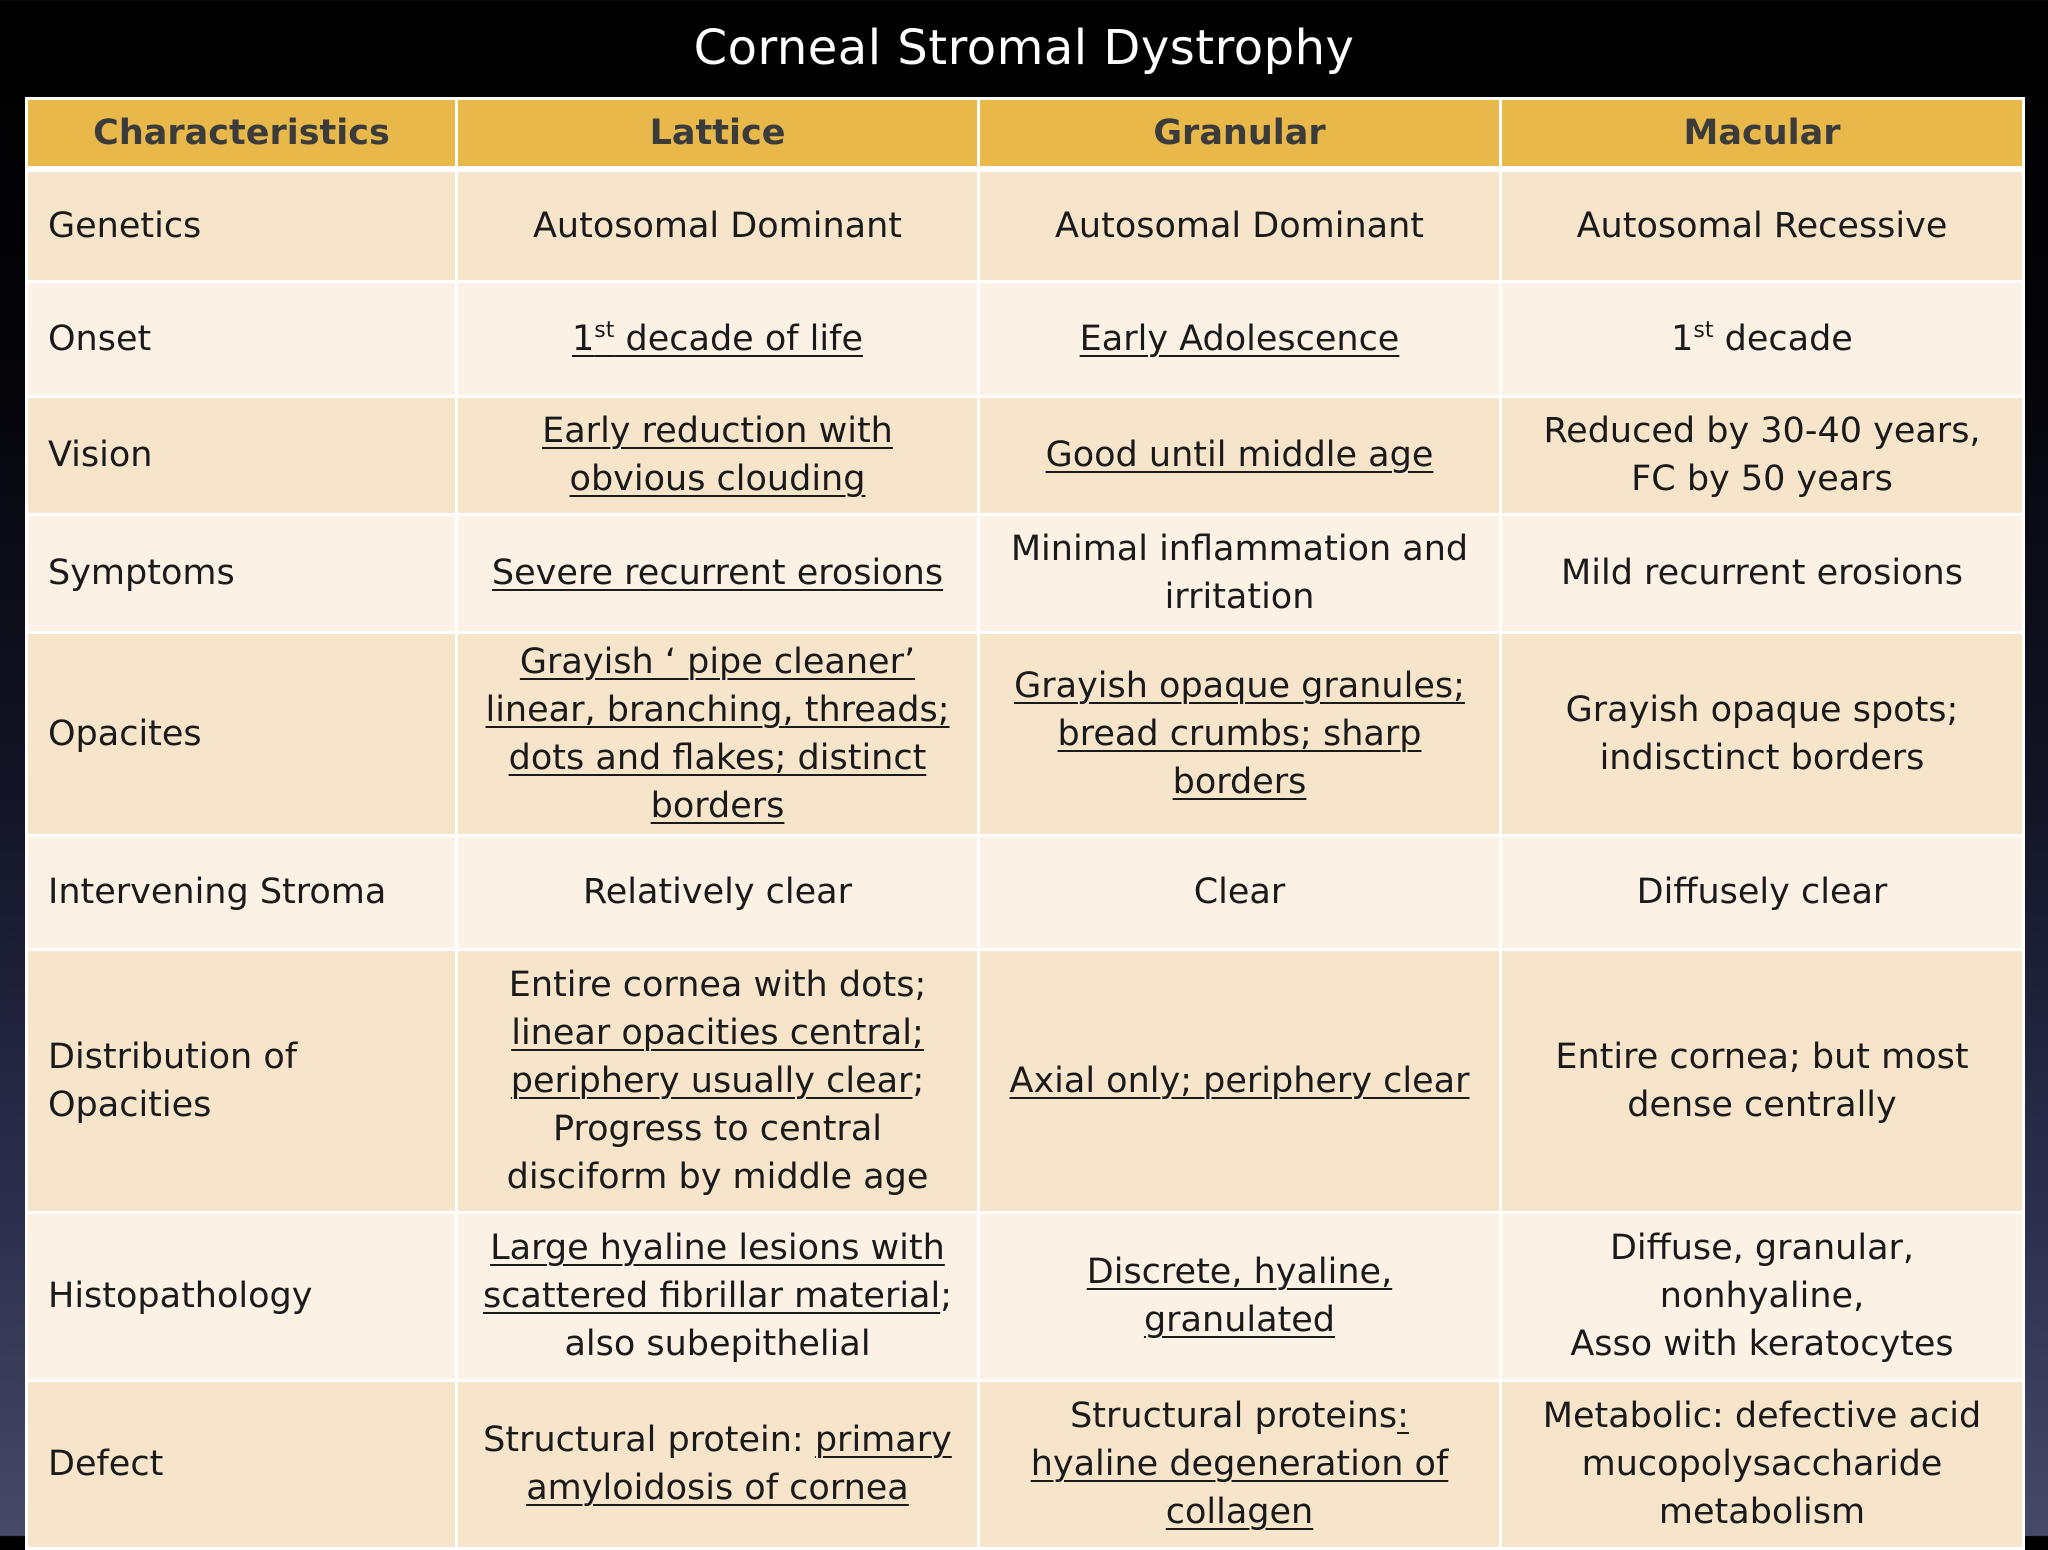 This screenshot has height=1550, width=2048. What do you see at coordinates (1024, 48) in the screenshot?
I see `slide-title: Corneal Stromal Dystrophy` at bounding box center [1024, 48].